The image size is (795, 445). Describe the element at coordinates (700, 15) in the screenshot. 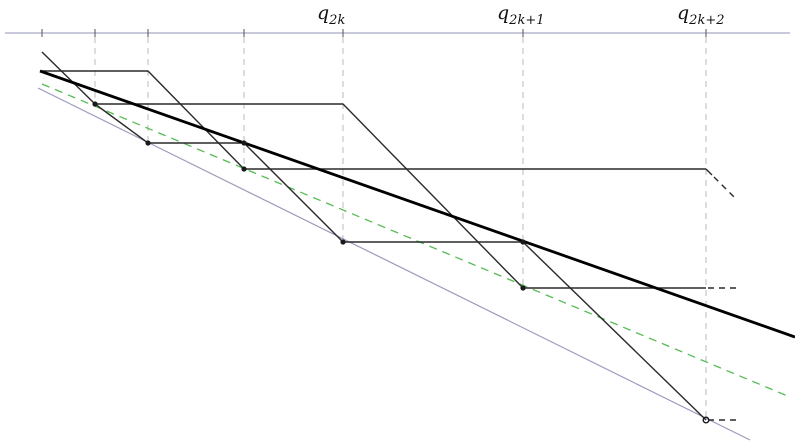

I see `label-q2k-plus-2: q2k+2` at that location.